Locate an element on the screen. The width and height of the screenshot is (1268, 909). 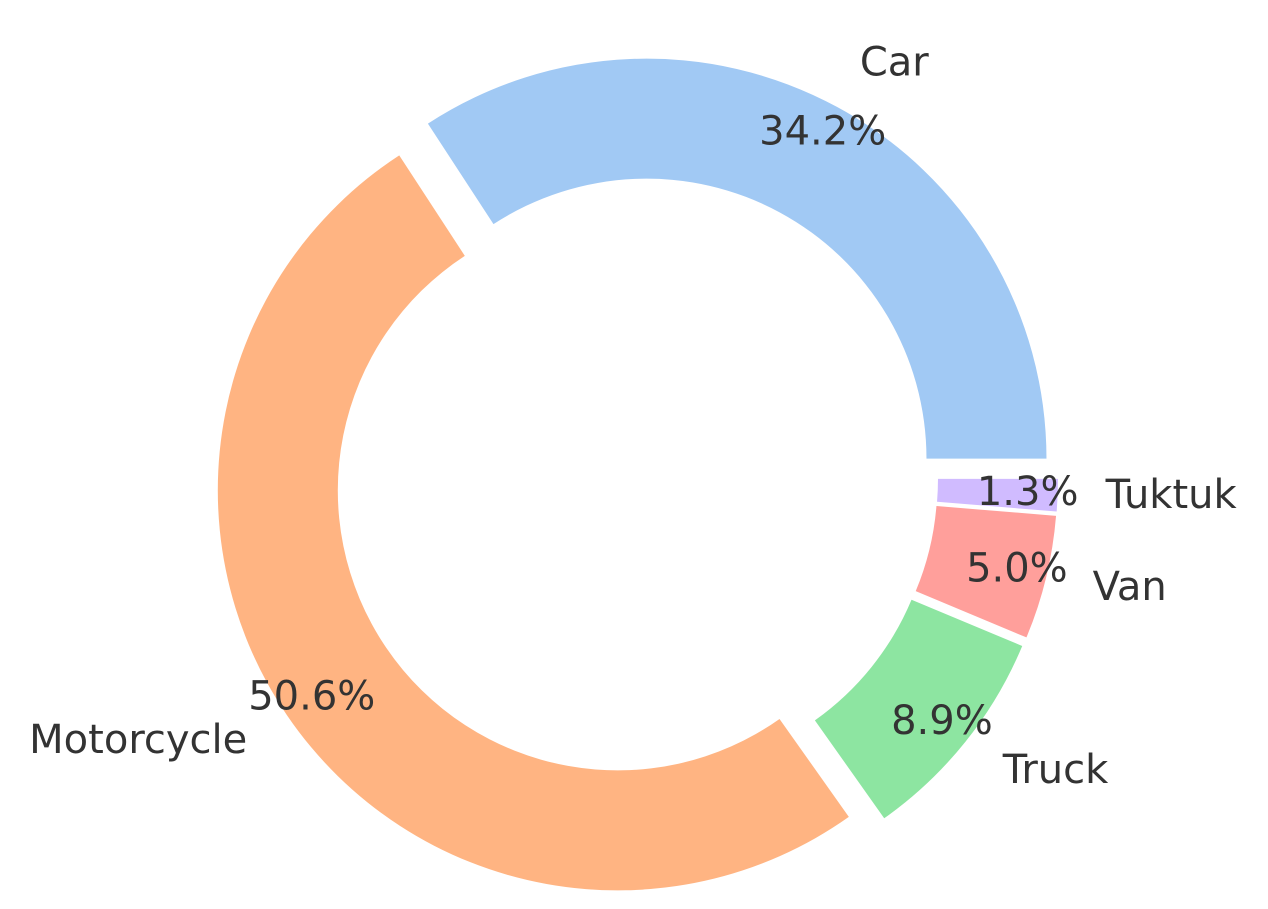
category-label: Car is located at coordinates (894, 63).